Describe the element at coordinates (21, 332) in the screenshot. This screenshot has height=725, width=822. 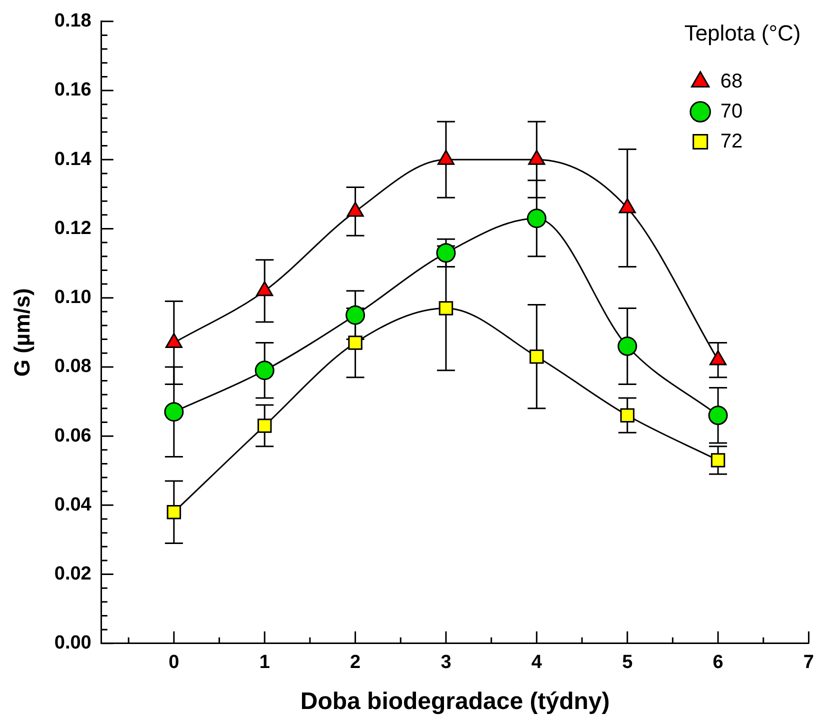
I see `y-axis-title: G (µm/s)` at that location.